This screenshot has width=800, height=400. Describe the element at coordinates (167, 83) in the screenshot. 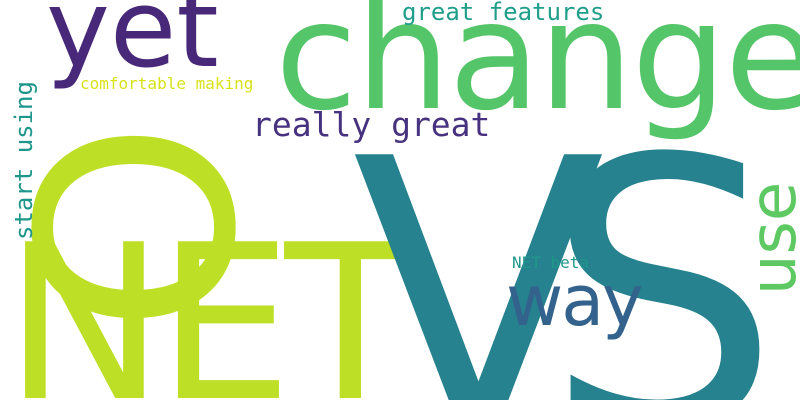

I see `word-comfortable-making: comfortable making` at that location.